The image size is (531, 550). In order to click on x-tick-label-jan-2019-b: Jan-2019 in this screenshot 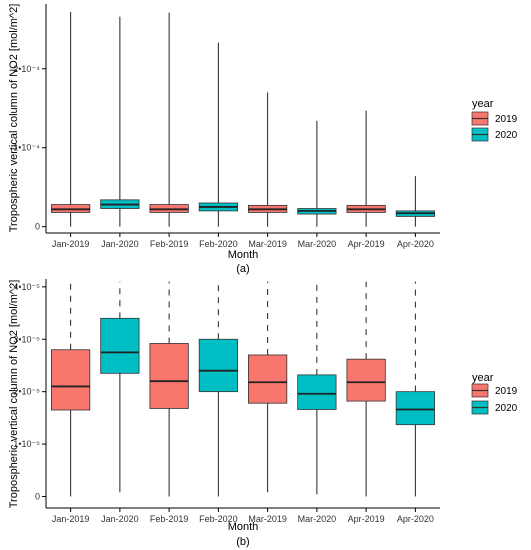, I will do `click(71, 519)`.